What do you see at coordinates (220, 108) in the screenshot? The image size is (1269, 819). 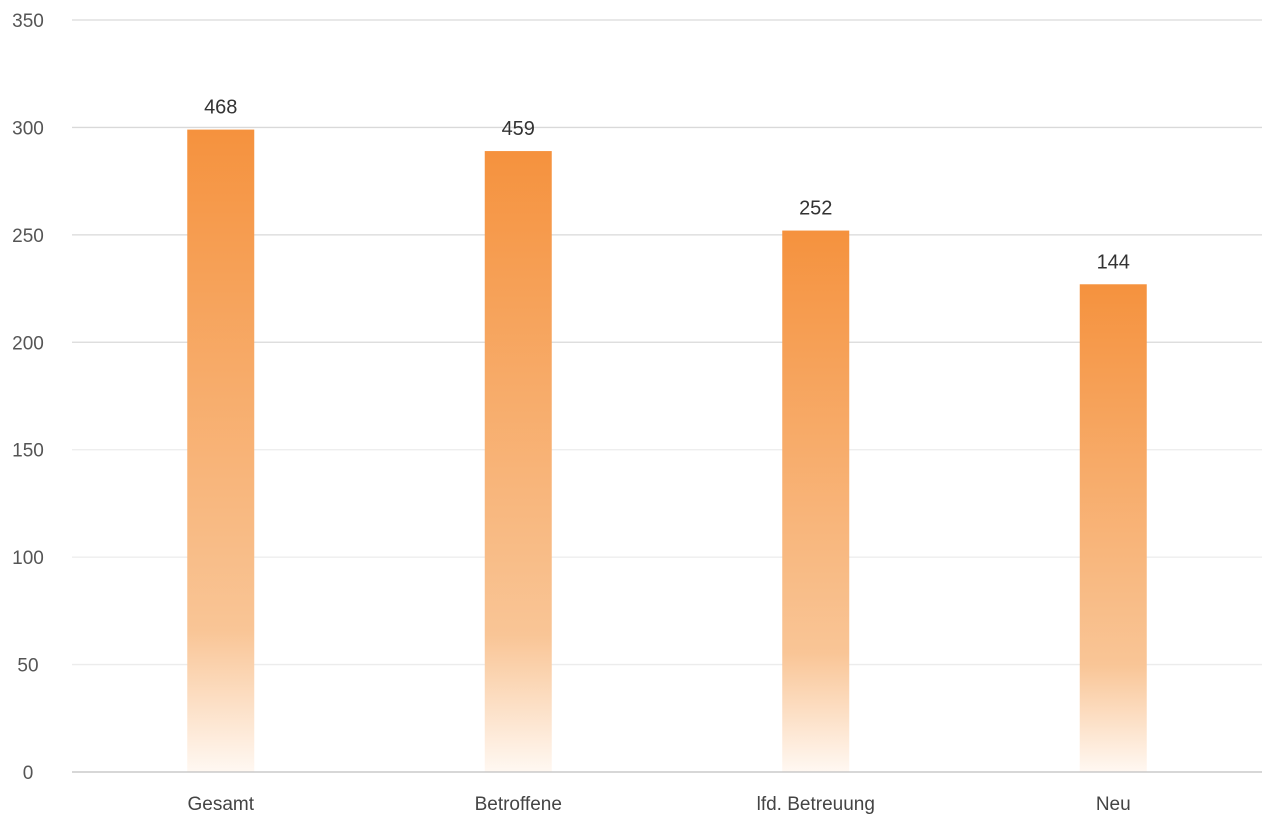 I see `data-label: 468` at bounding box center [220, 108].